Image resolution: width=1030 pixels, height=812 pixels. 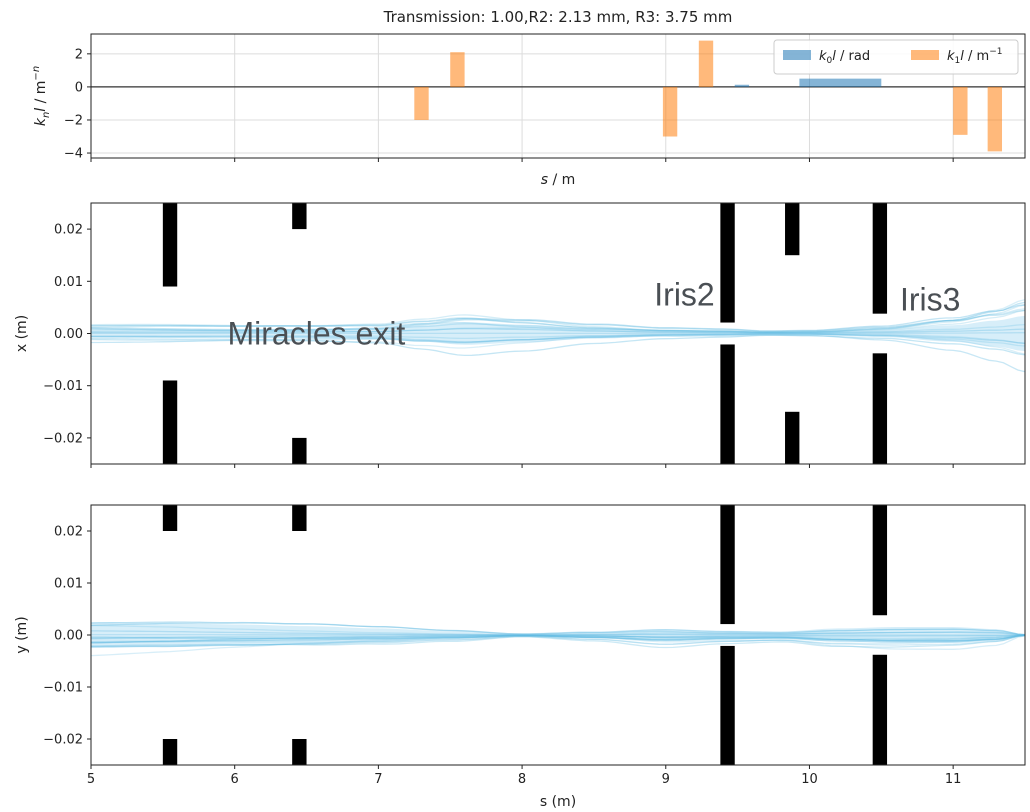 What do you see at coordinates (235, 779) in the screenshot?
I see `x-tick-label: 6` at bounding box center [235, 779].